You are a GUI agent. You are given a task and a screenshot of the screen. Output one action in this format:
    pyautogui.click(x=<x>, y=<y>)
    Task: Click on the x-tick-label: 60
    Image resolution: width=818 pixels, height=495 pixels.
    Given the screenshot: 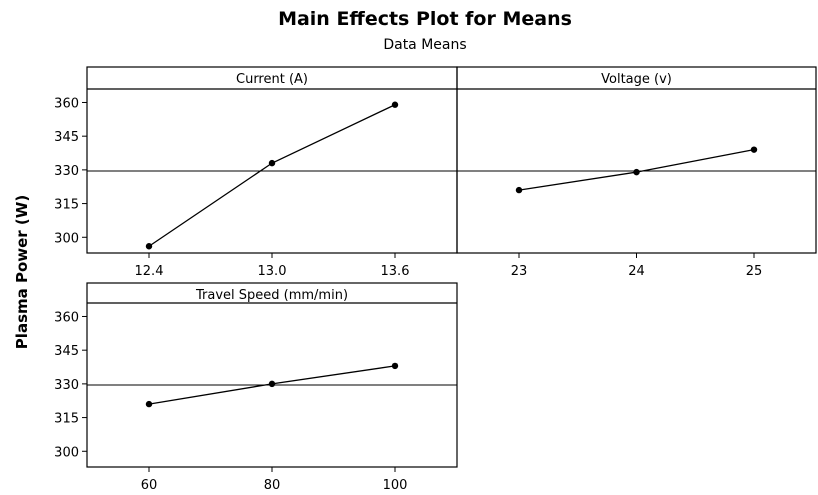 What is the action you would take?
    pyautogui.click(x=149, y=485)
    